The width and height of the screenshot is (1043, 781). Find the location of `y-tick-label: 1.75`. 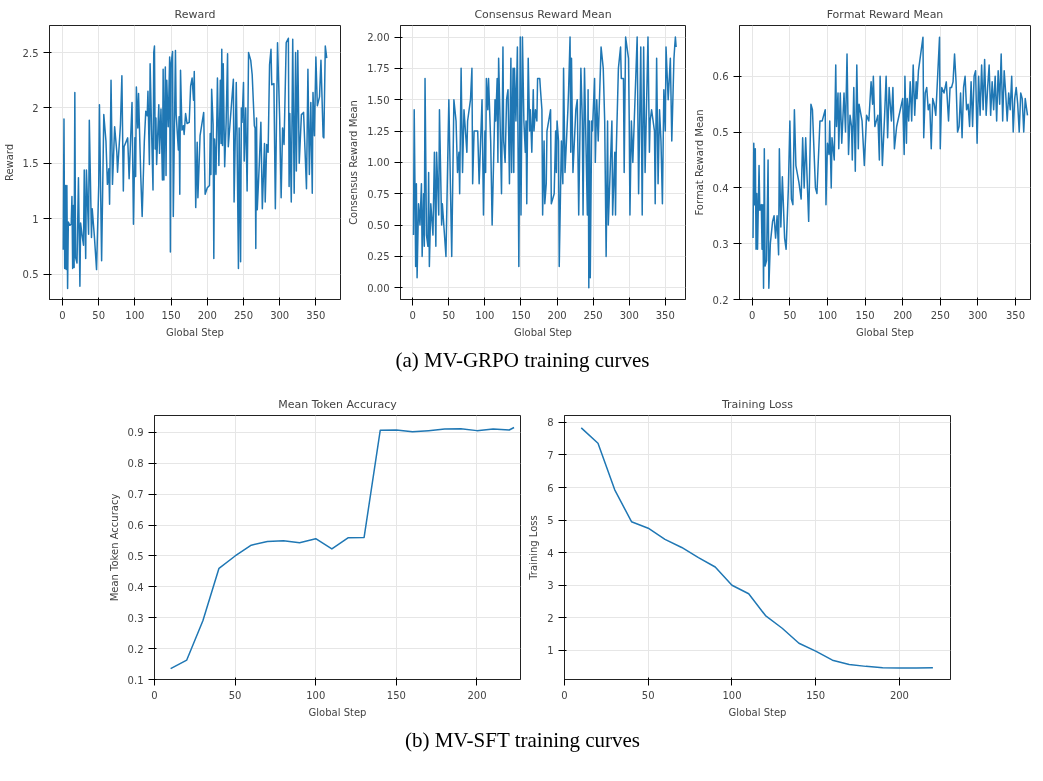

y-tick-label: 1.75 is located at coordinates (378, 69).